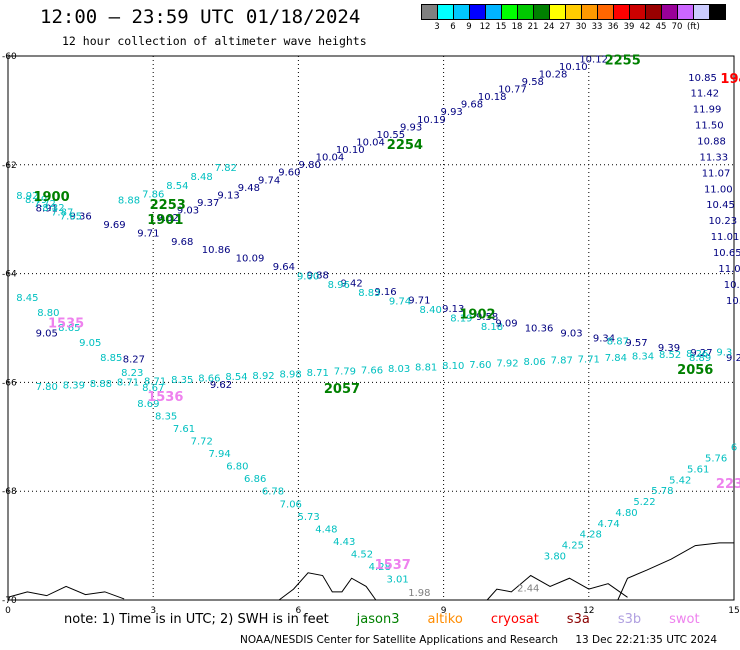 This screenshot has width=740, height=650. What do you see at coordinates (9, 275) in the screenshot?
I see `y-tick-label: -64` at bounding box center [9, 275].